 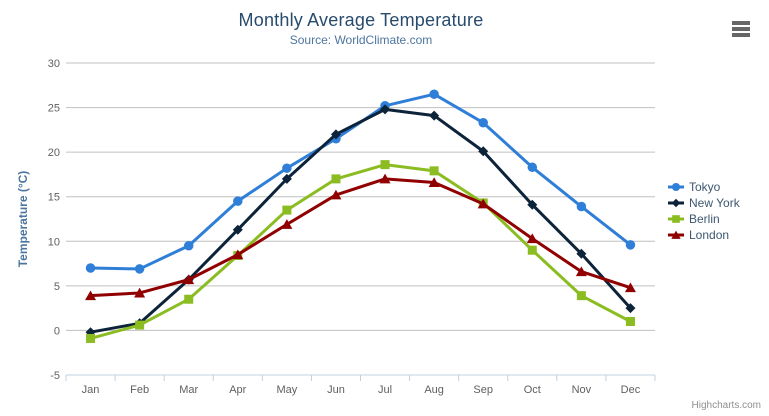 I want to click on y-axis-tick-label: 10, so click(x=54, y=242).